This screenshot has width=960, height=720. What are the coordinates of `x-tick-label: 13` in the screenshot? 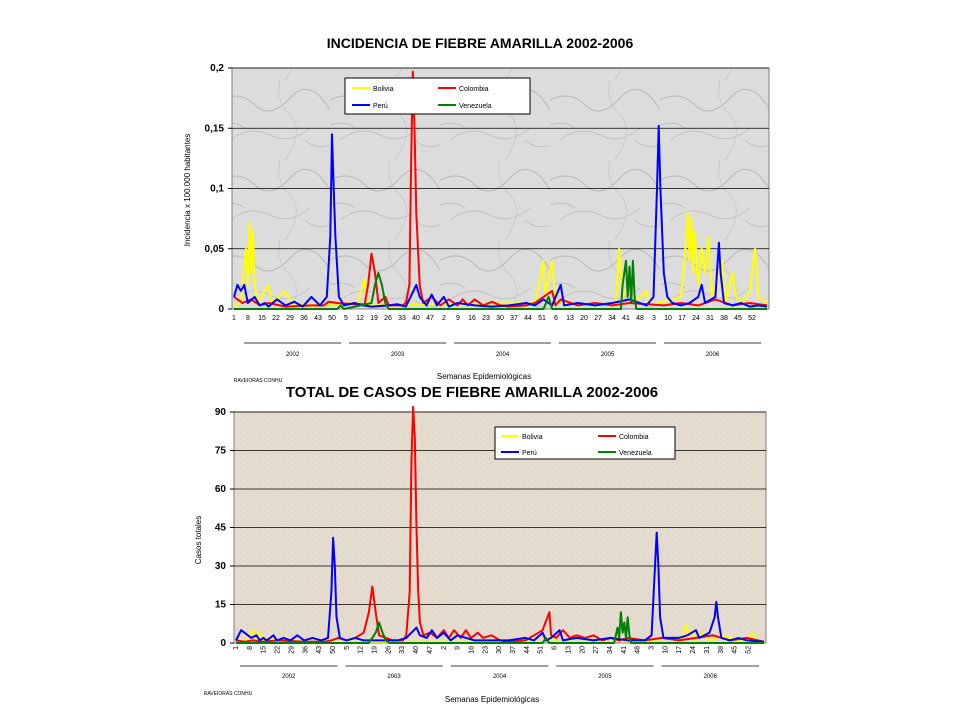 It's located at (570, 318).